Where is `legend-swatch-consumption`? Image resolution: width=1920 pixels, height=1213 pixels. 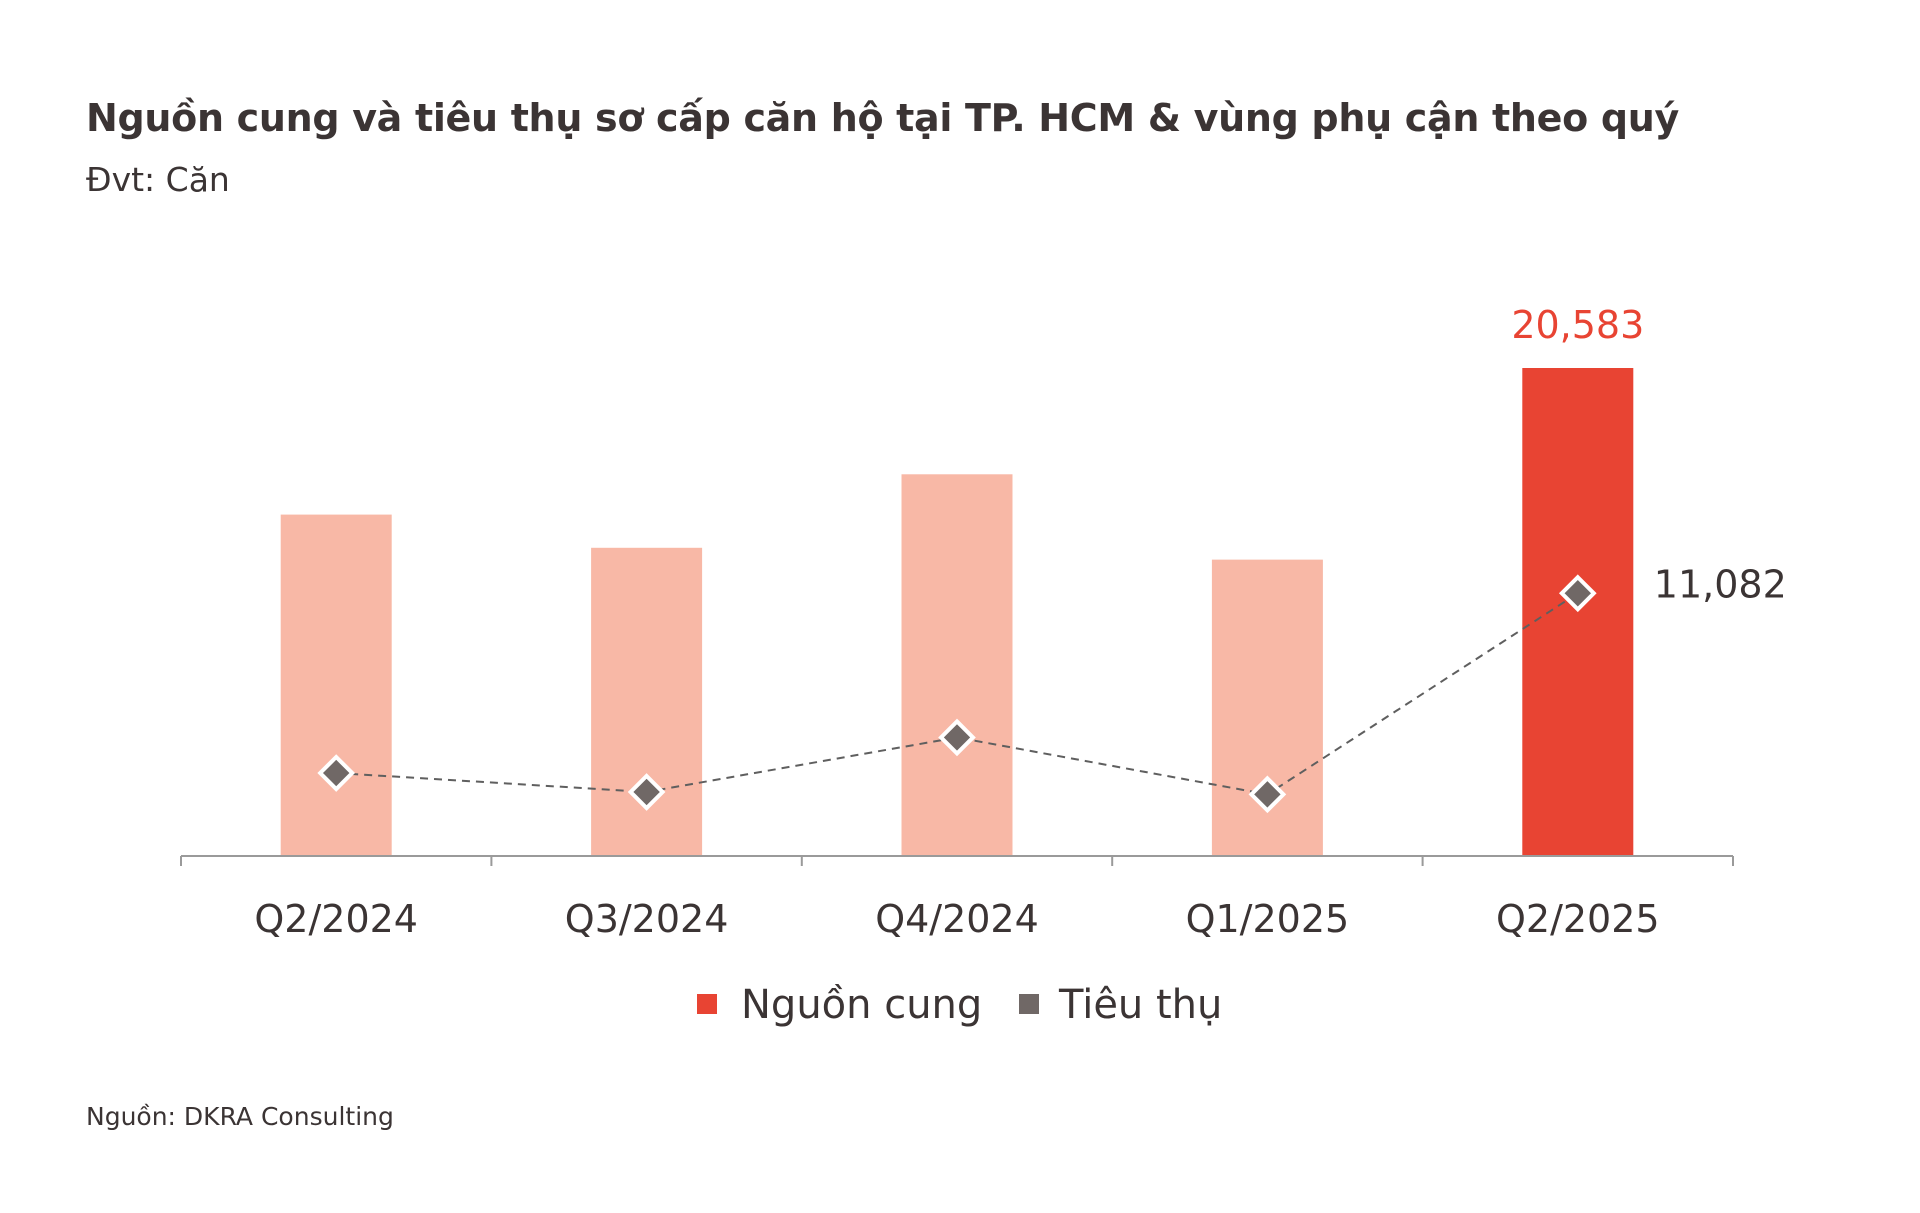
legend-swatch-consumption is located at coordinates (1029, 1004).